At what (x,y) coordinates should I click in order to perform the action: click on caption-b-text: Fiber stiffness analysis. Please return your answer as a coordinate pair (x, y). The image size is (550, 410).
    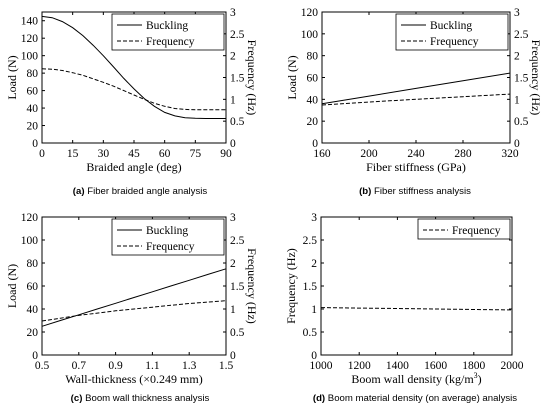
    Looking at the image, I should click on (422, 191).